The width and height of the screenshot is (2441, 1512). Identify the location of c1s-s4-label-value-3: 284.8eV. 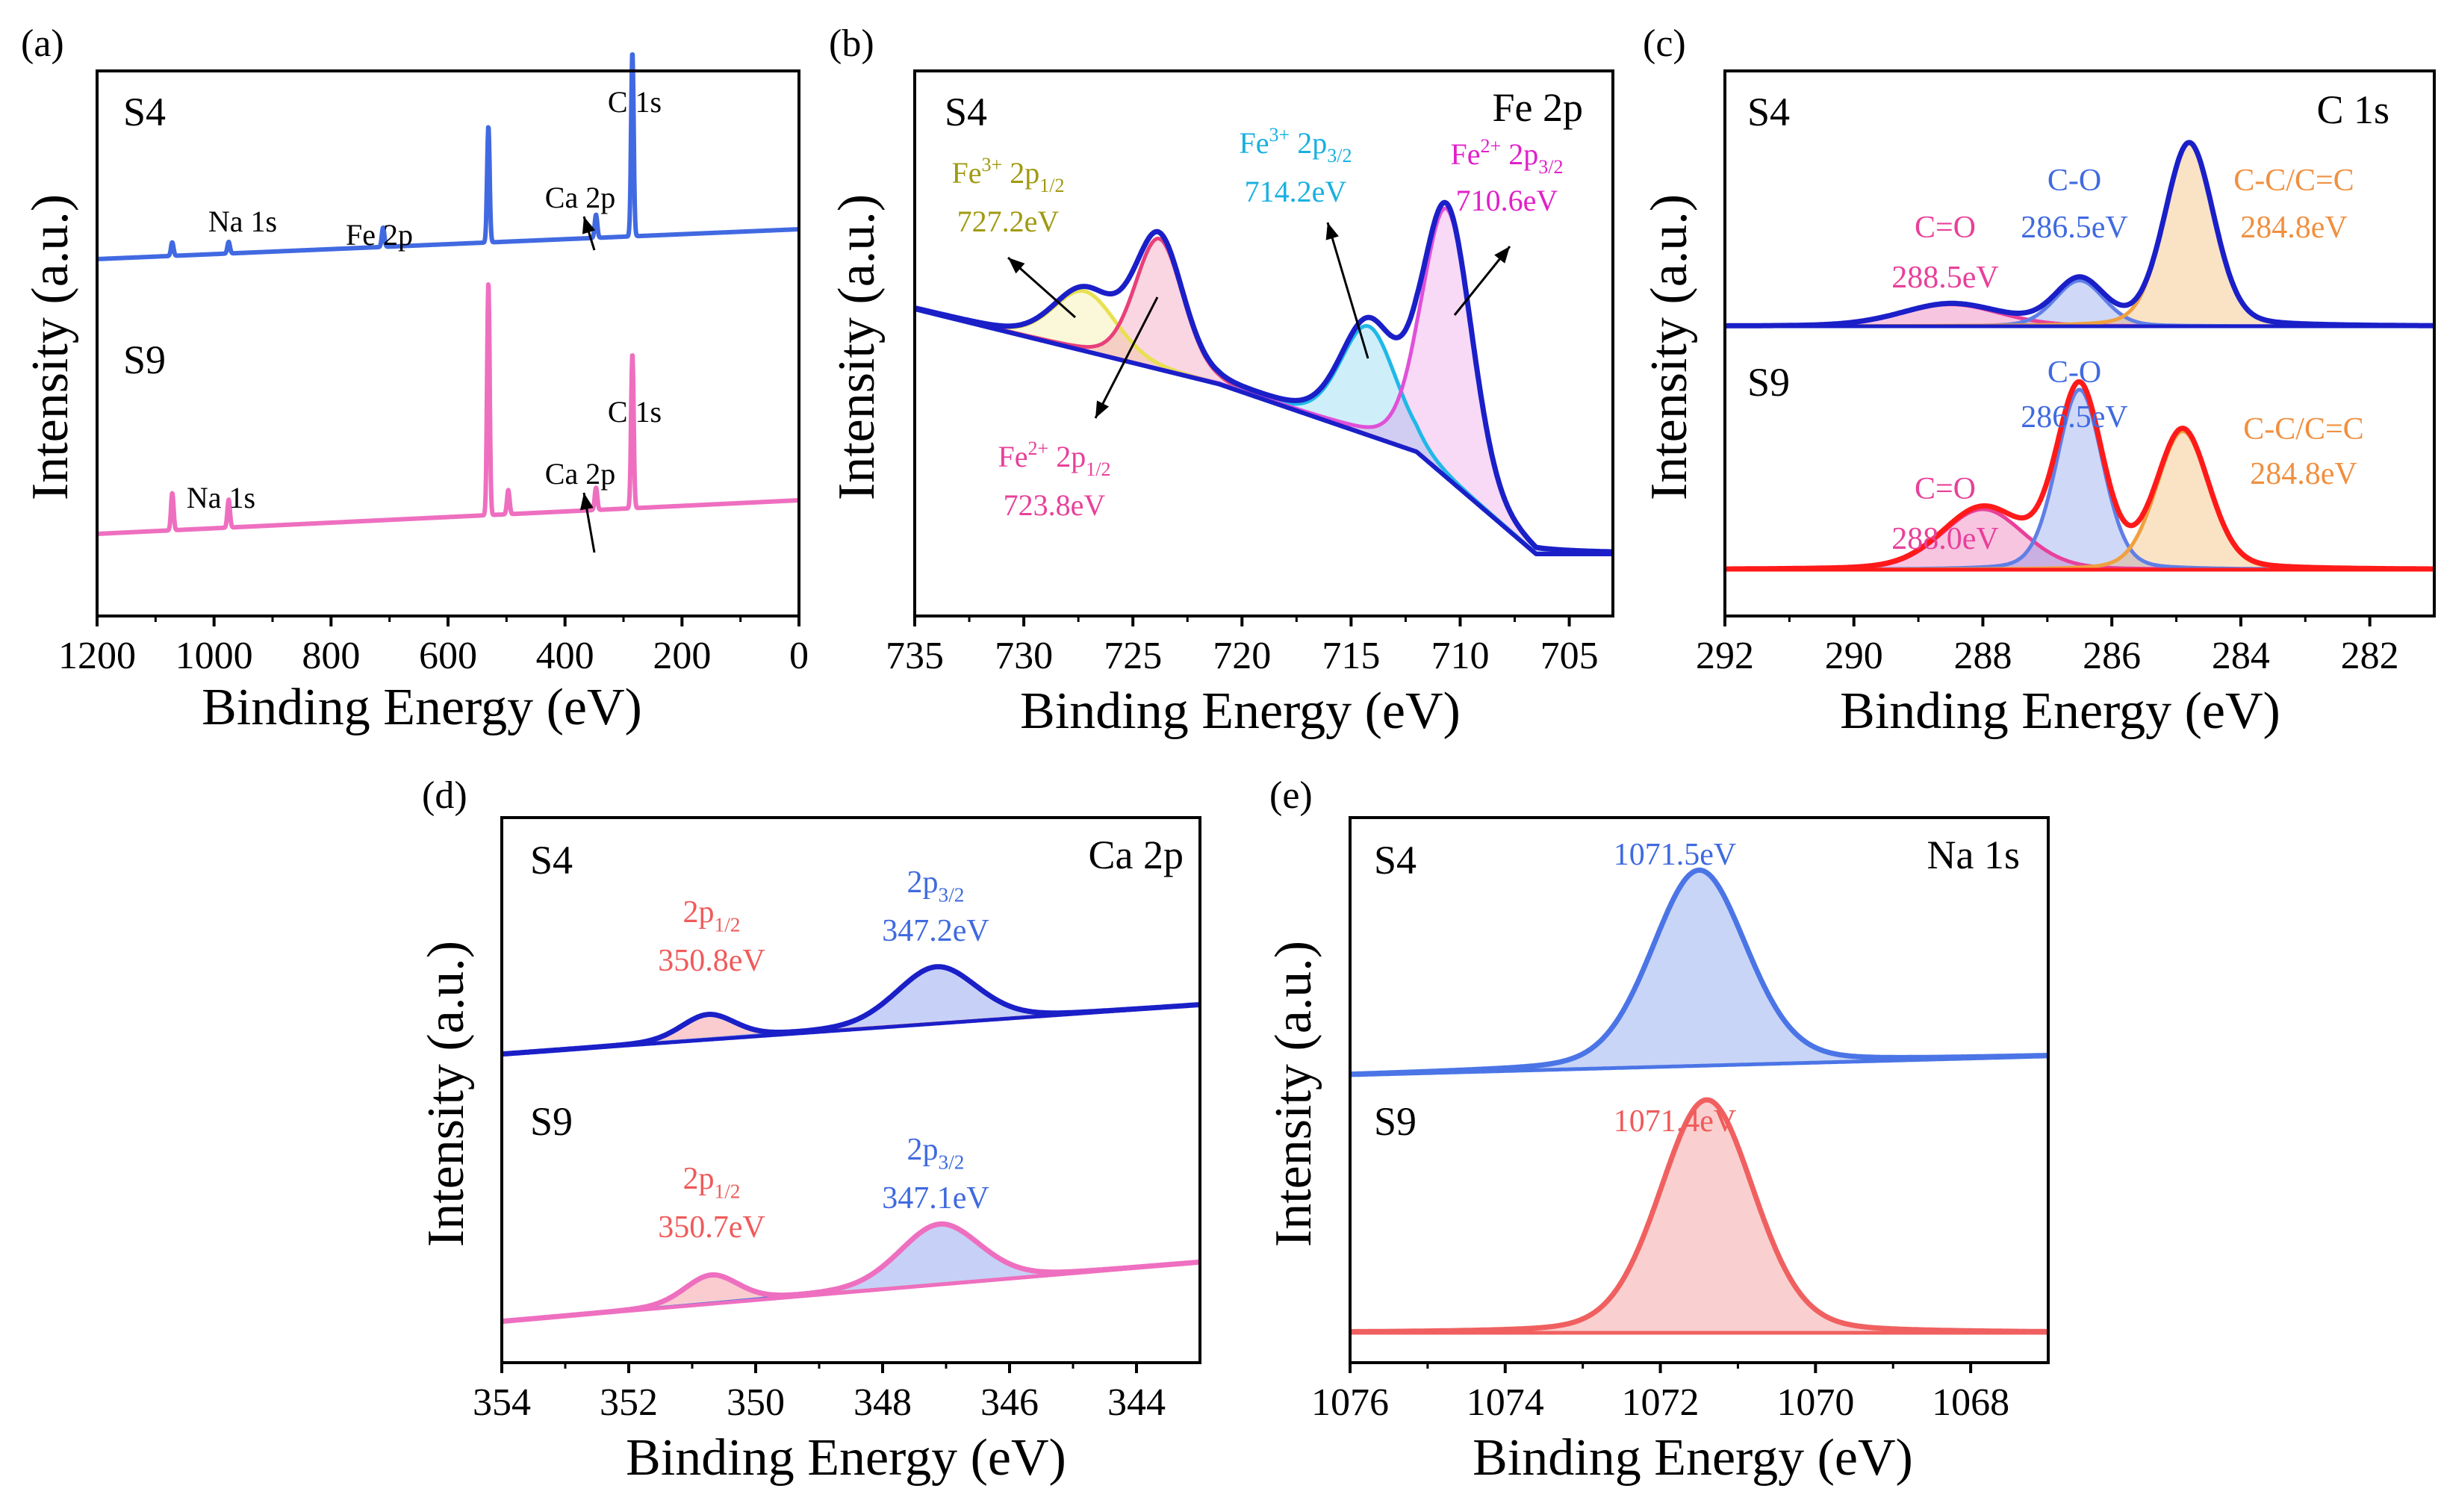
(2293, 228).